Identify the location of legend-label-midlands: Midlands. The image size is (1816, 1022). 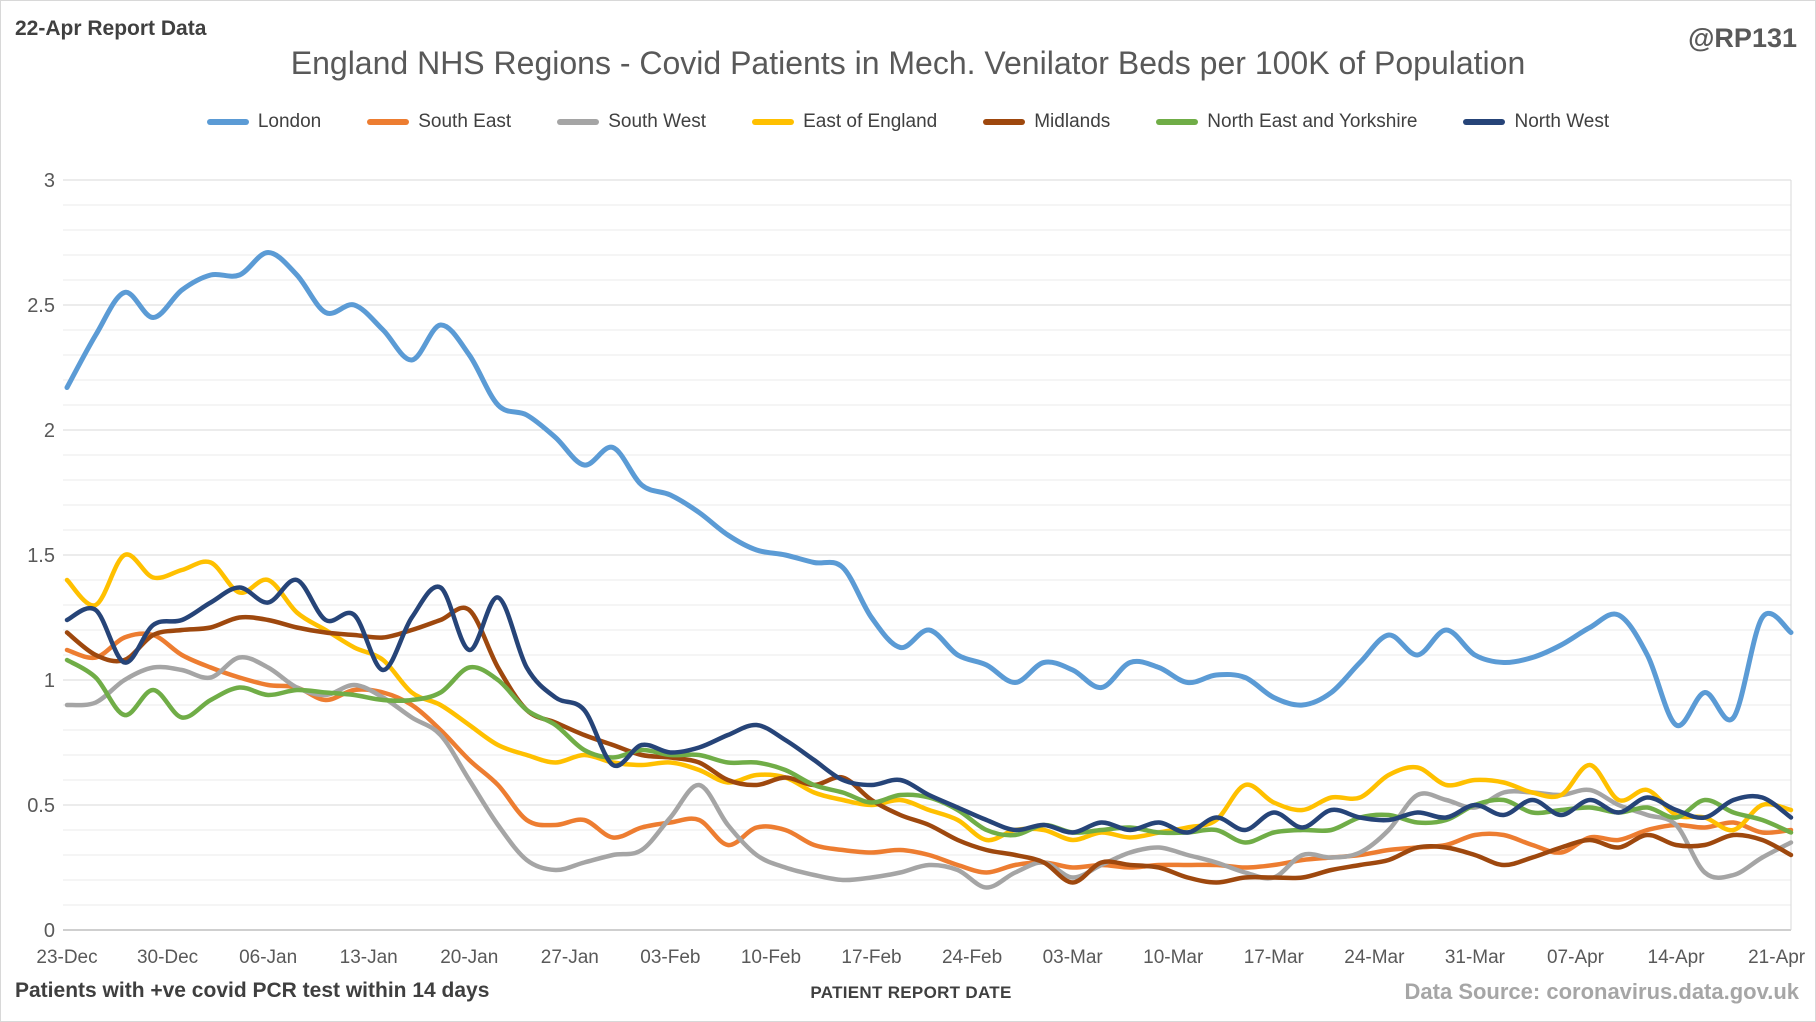
(1072, 121).